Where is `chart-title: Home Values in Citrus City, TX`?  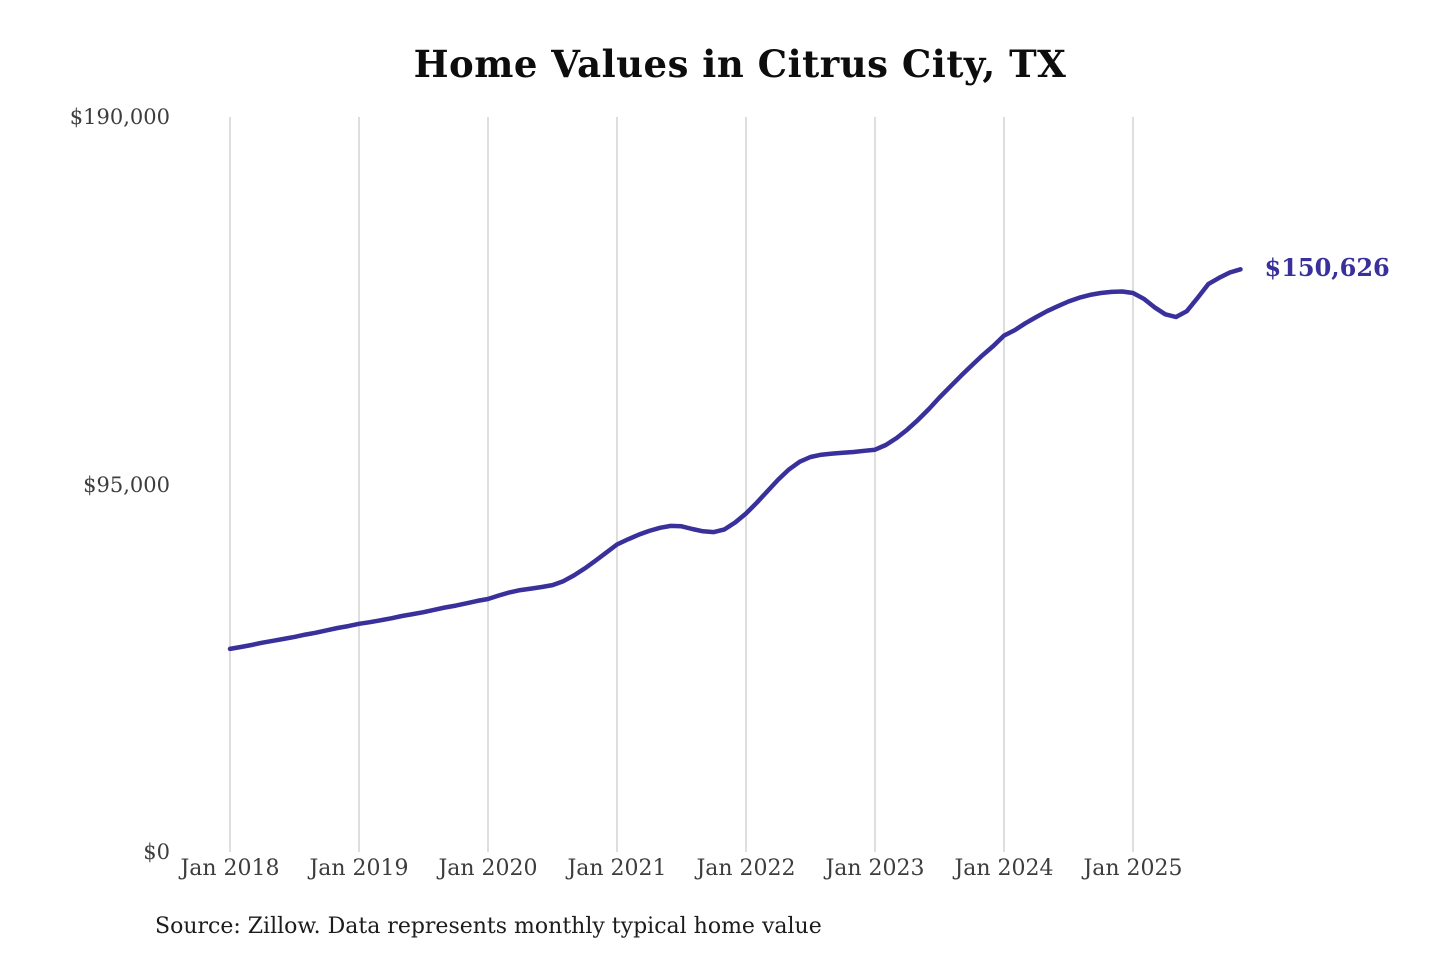 chart-title: Home Values in Citrus City, TX is located at coordinates (740, 64).